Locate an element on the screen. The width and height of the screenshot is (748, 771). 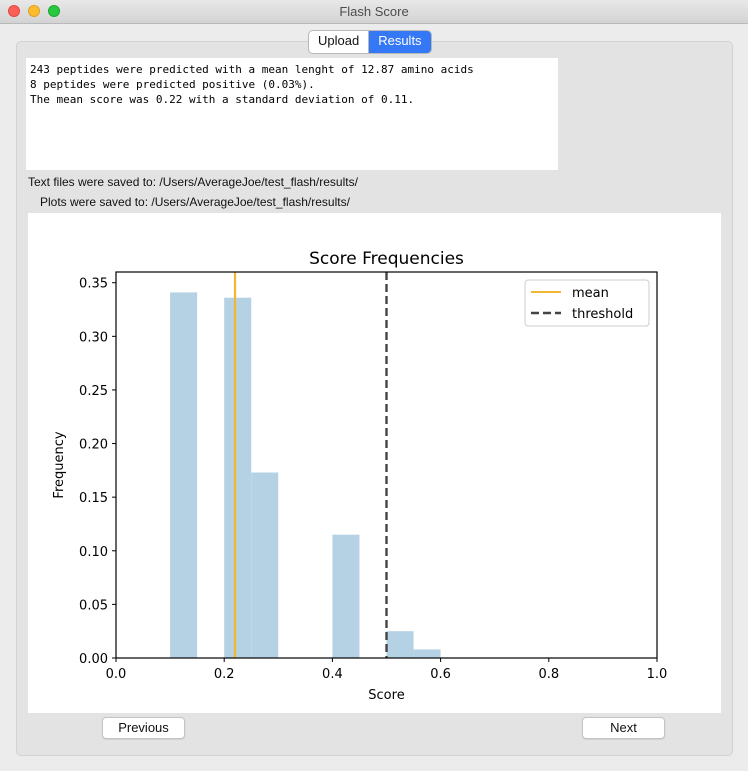
x-tick-label: 0.8 is located at coordinates (548, 674).